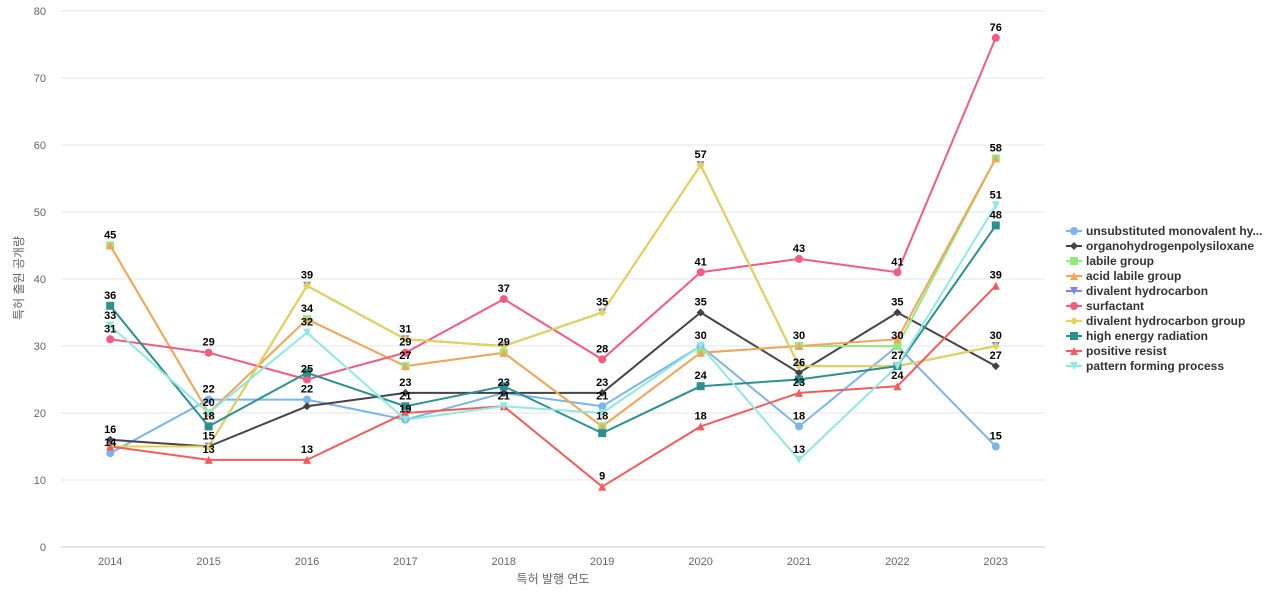 This screenshot has height=600, width=1280. I want to click on data-label: 48, so click(996, 215).